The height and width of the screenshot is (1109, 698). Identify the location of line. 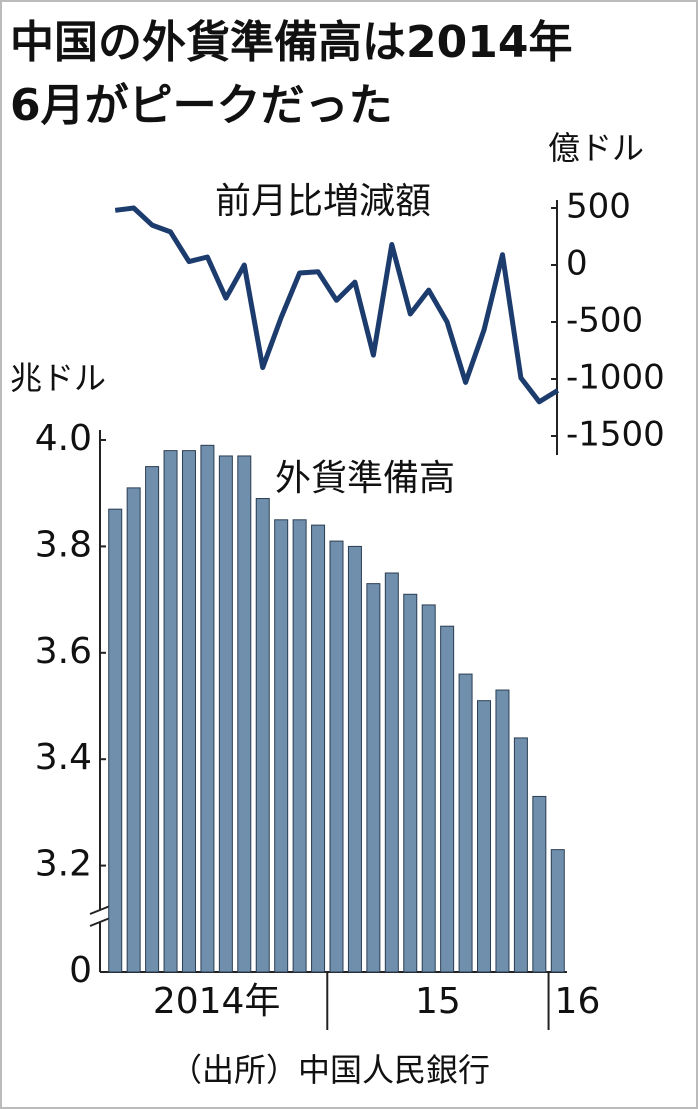
(337, 305).